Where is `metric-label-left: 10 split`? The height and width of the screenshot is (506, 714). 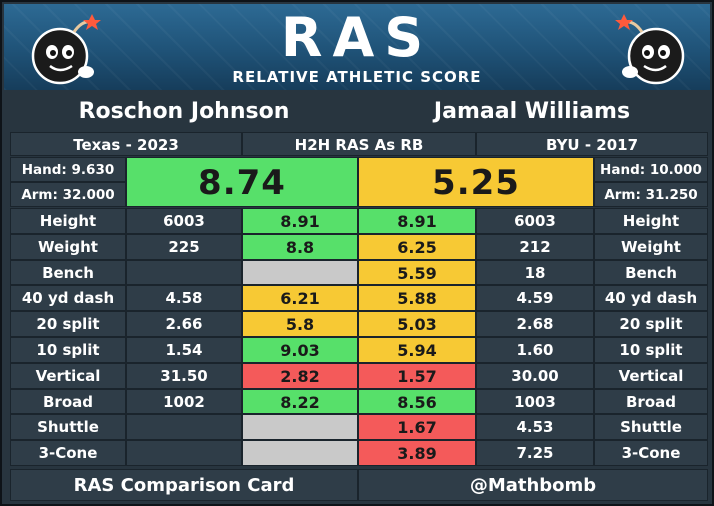
metric-label-left: 10 split is located at coordinates (68, 350).